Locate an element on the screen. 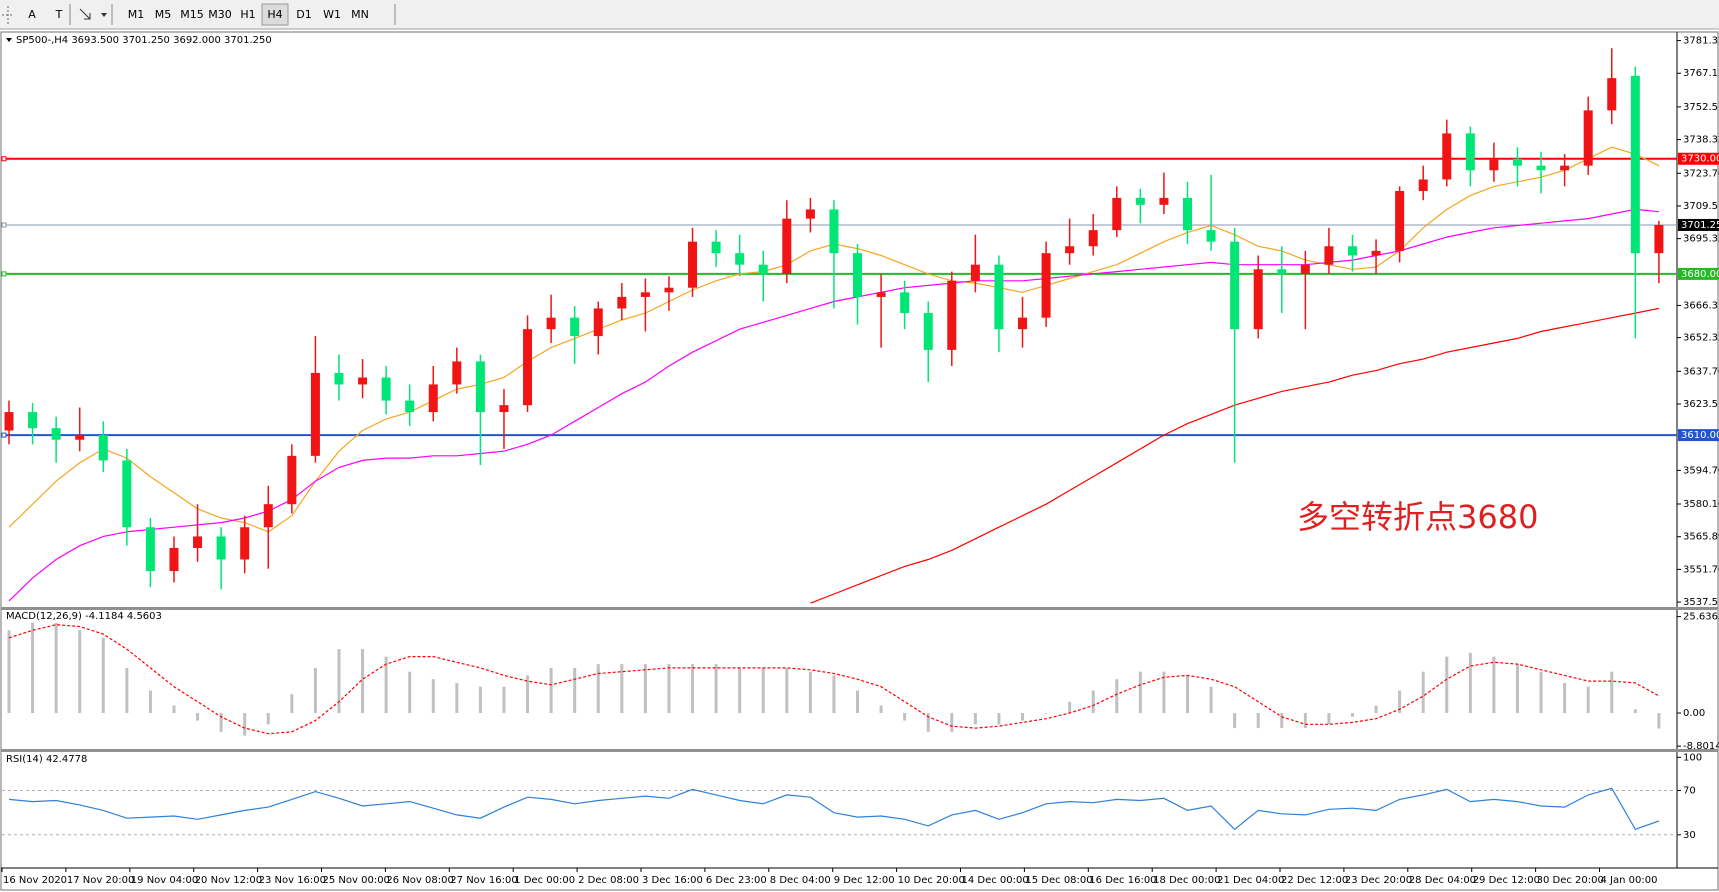 The image size is (1719, 892). pane-separator is located at coordinates (859, 608).